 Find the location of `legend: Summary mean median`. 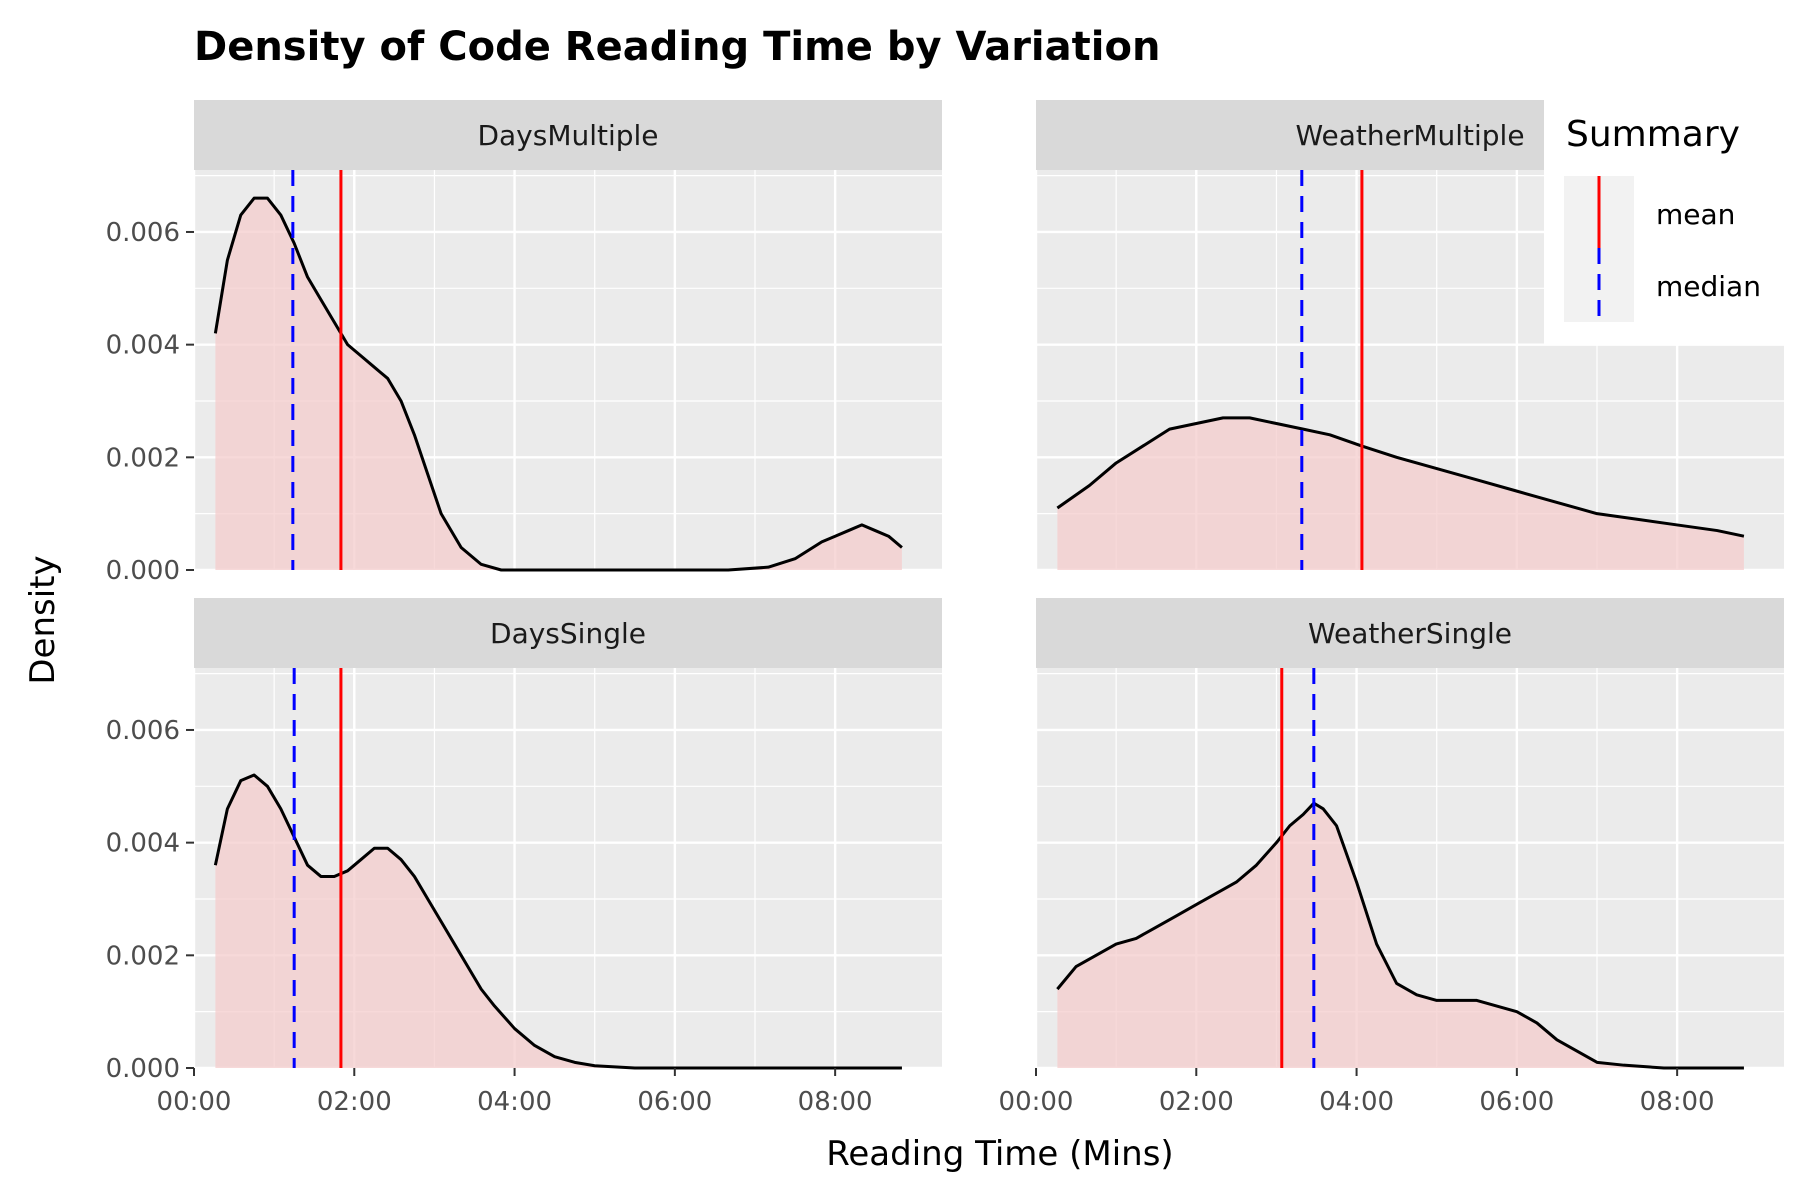

legend: Summary mean median is located at coordinates (1669, 221).